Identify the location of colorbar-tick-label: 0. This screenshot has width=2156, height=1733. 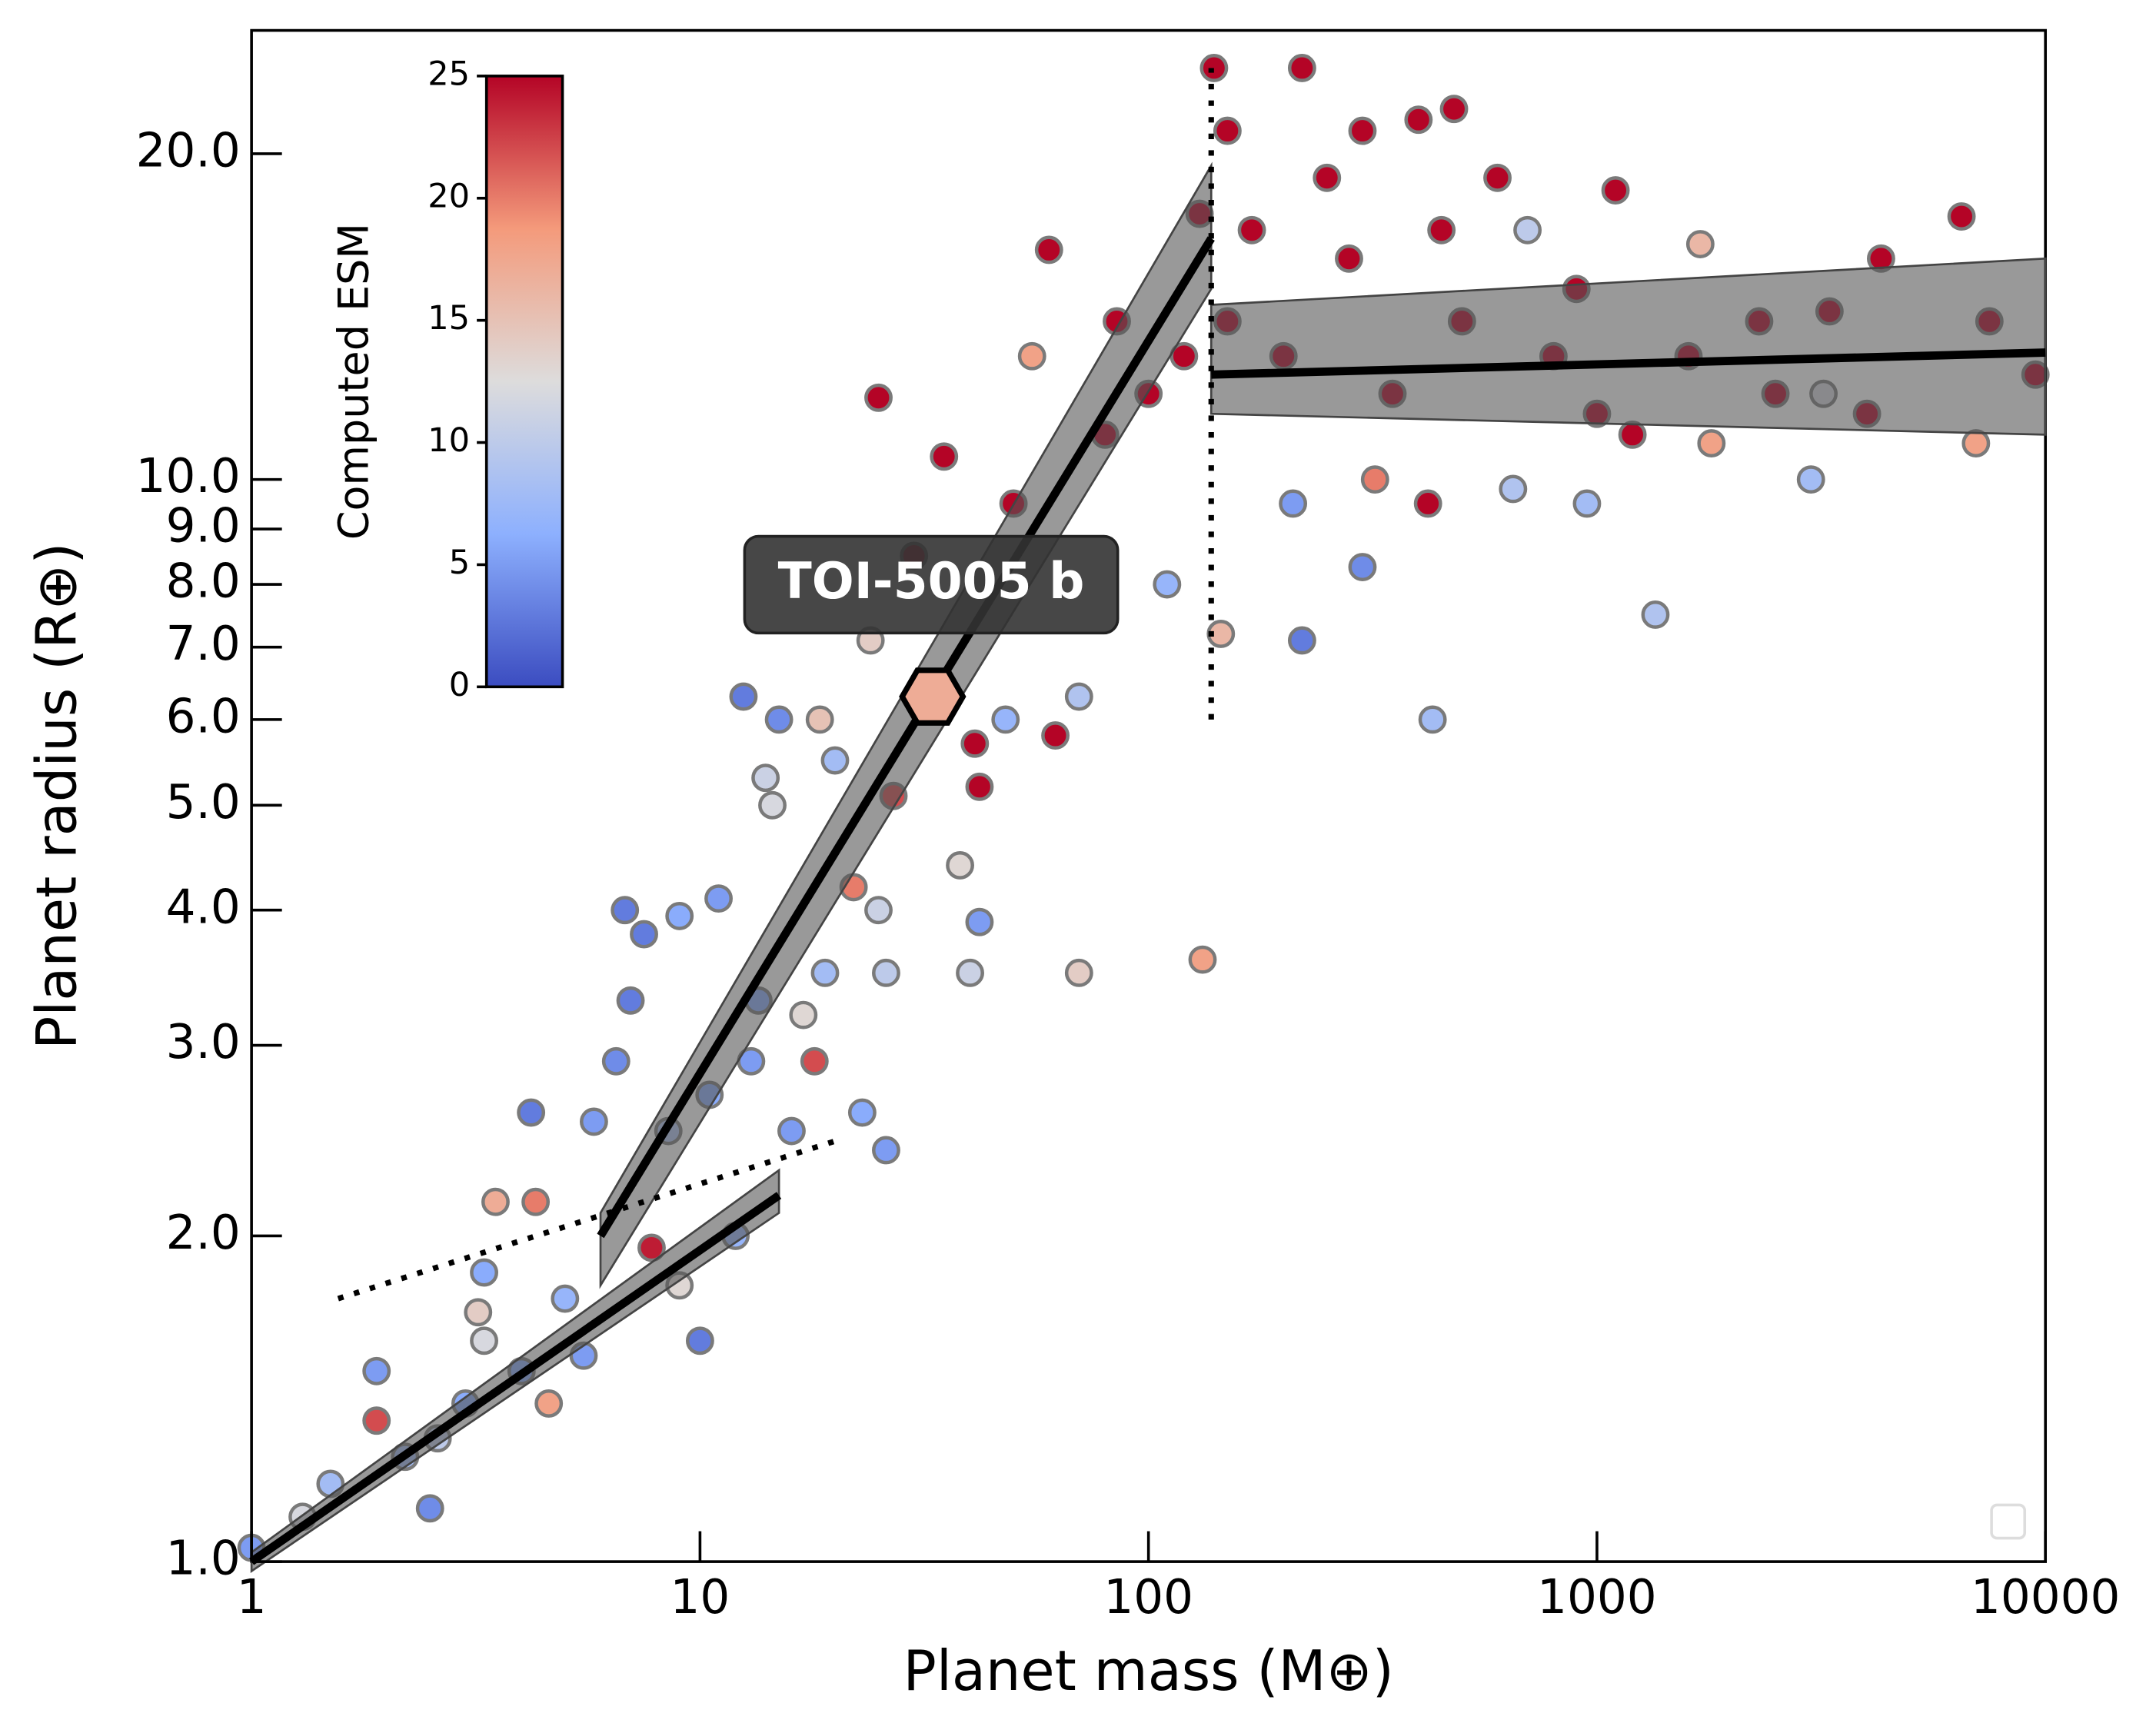
(459, 685).